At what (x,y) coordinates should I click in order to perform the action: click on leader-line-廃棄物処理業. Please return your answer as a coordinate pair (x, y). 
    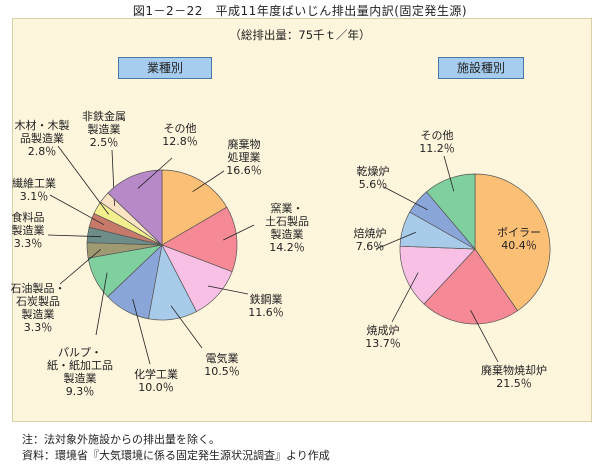
    Looking at the image, I should click on (208, 181).